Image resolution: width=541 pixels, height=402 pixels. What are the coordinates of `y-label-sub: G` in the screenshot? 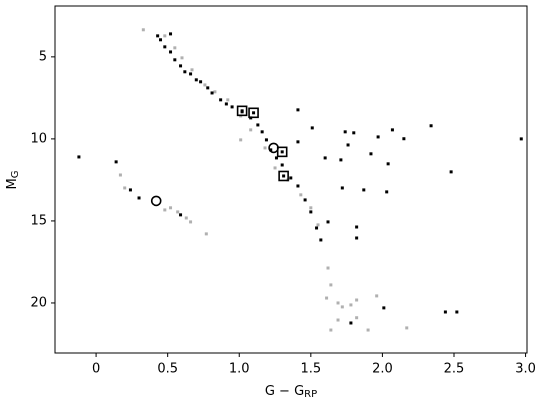 It's located at (15, 175).